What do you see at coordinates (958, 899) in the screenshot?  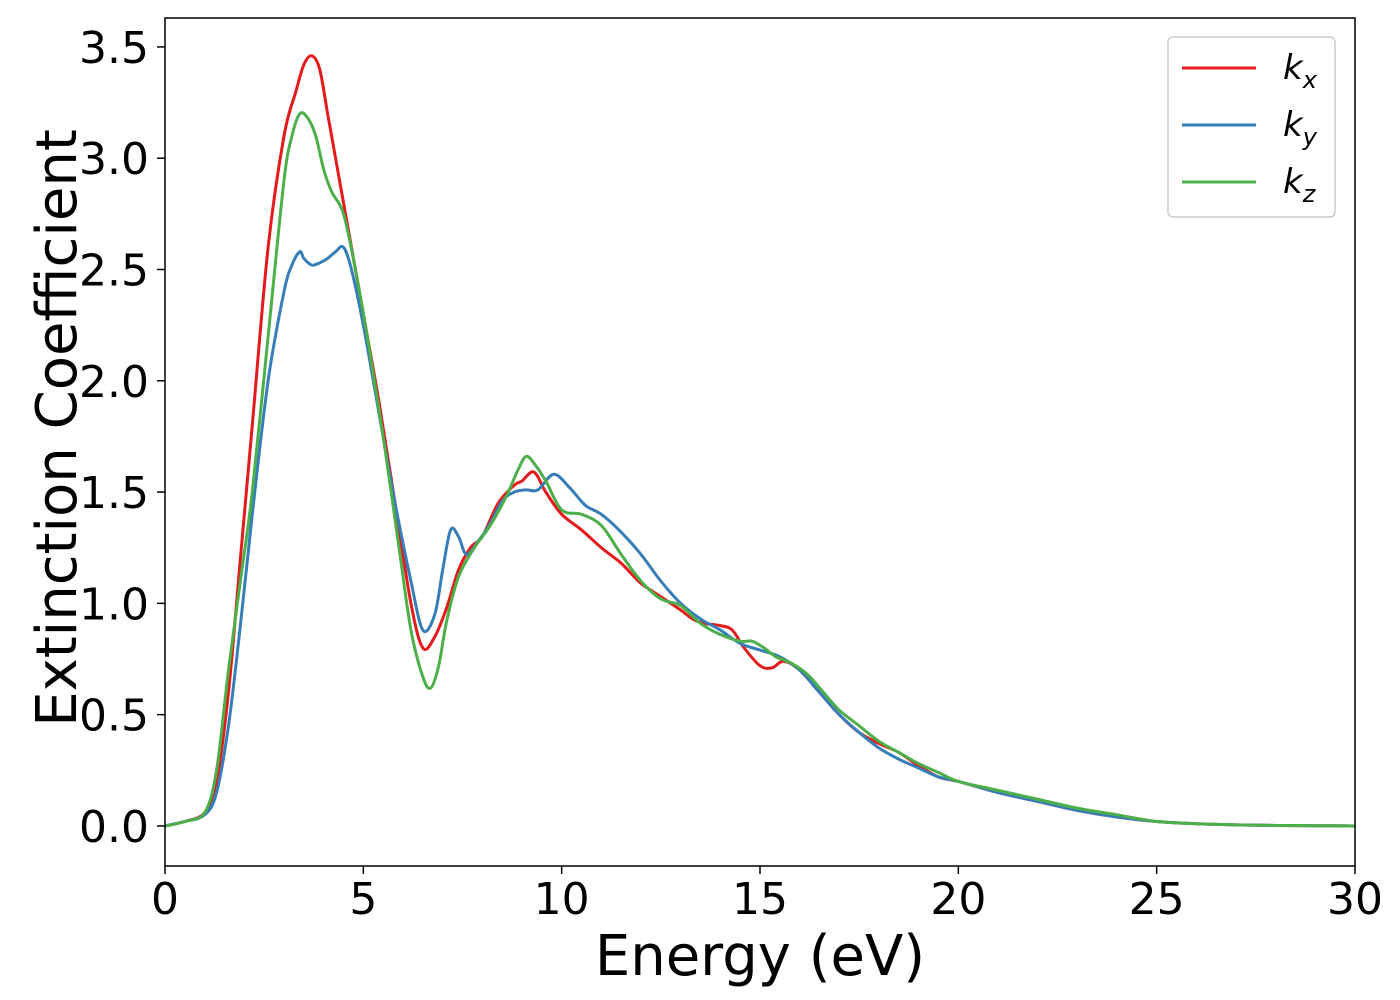 I see `x-tick-label: 20` at bounding box center [958, 899].